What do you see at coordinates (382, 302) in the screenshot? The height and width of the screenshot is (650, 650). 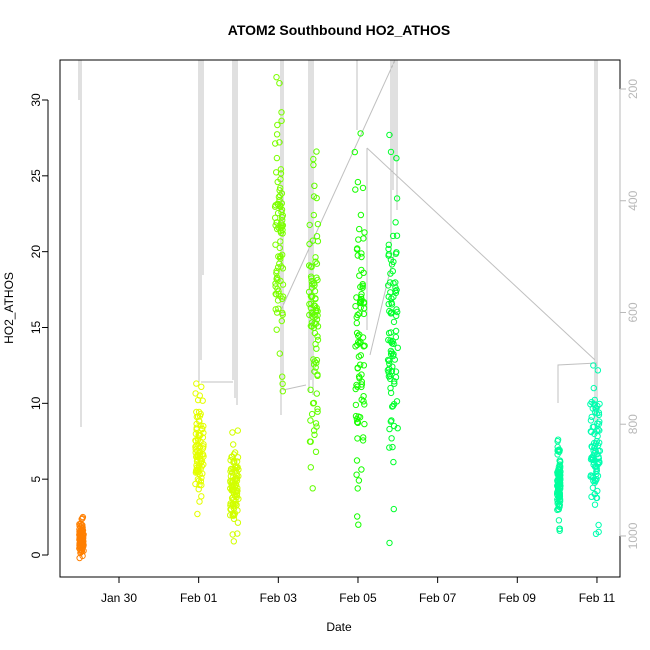 I see `altitude-segment` at bounding box center [382, 302].